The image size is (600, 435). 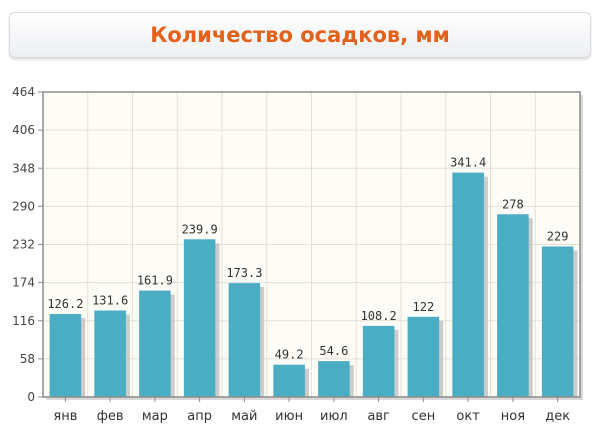 What do you see at coordinates (379, 316) in the screenshot?
I see `data-label: 108.2` at bounding box center [379, 316].